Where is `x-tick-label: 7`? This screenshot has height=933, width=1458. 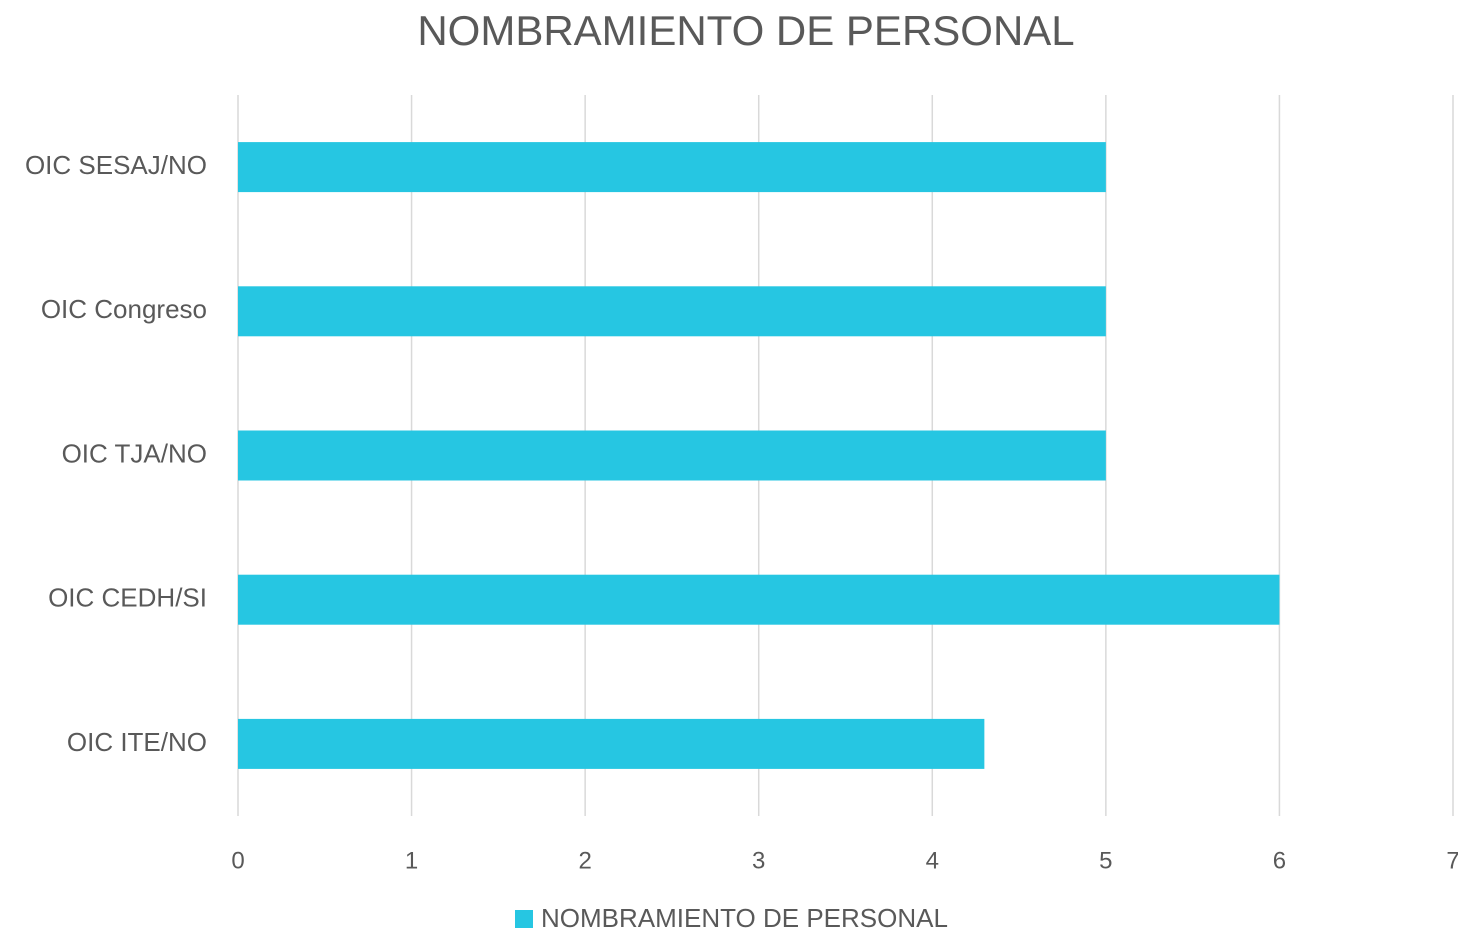
x-tick-label: 7 is located at coordinates (1452, 860).